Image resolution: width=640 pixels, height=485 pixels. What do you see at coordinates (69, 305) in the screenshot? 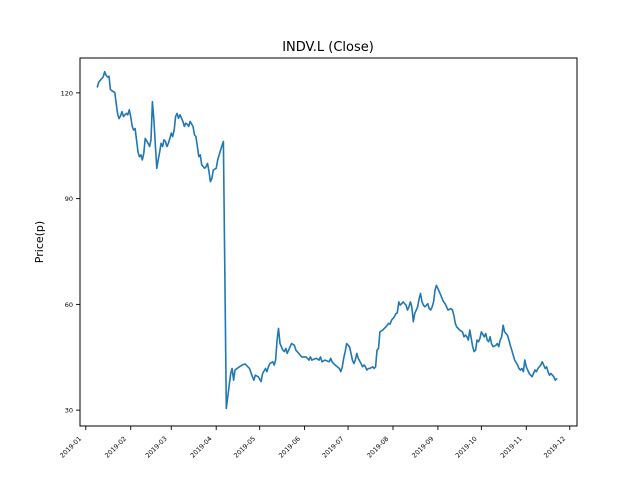
I see `y-tick-label: 60` at bounding box center [69, 305].